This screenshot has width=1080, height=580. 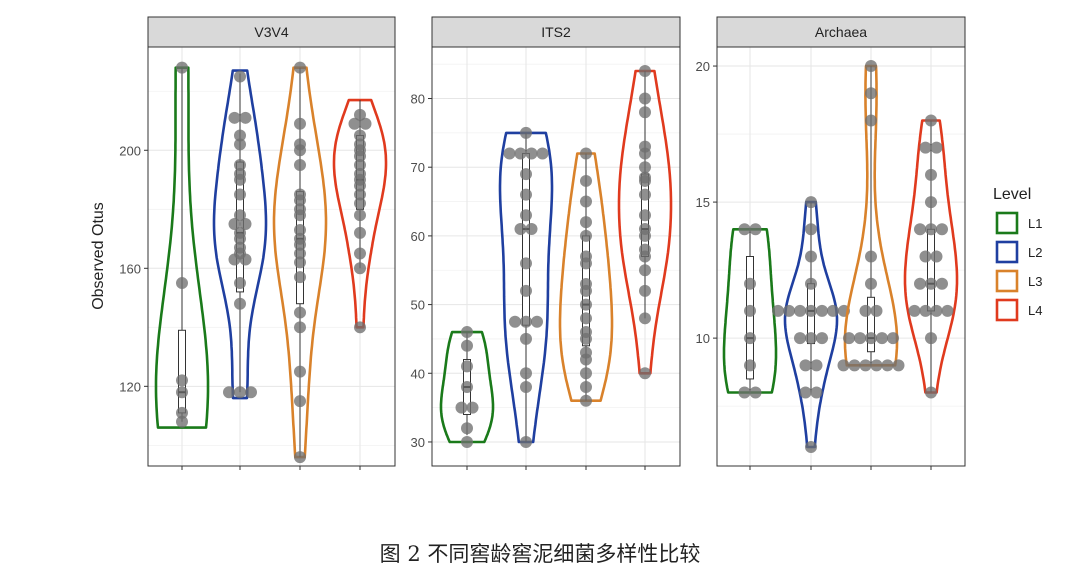 I want to click on legend: Level L1 L2 L3 L4, so click(x=1017, y=254).